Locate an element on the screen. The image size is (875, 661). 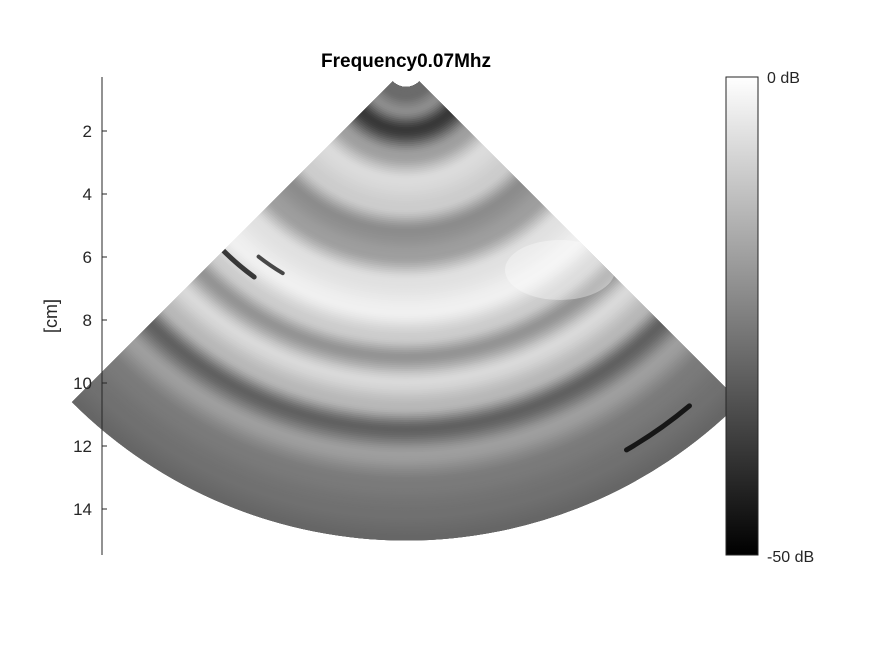
y-tick-label: 4 is located at coordinates (87, 194).